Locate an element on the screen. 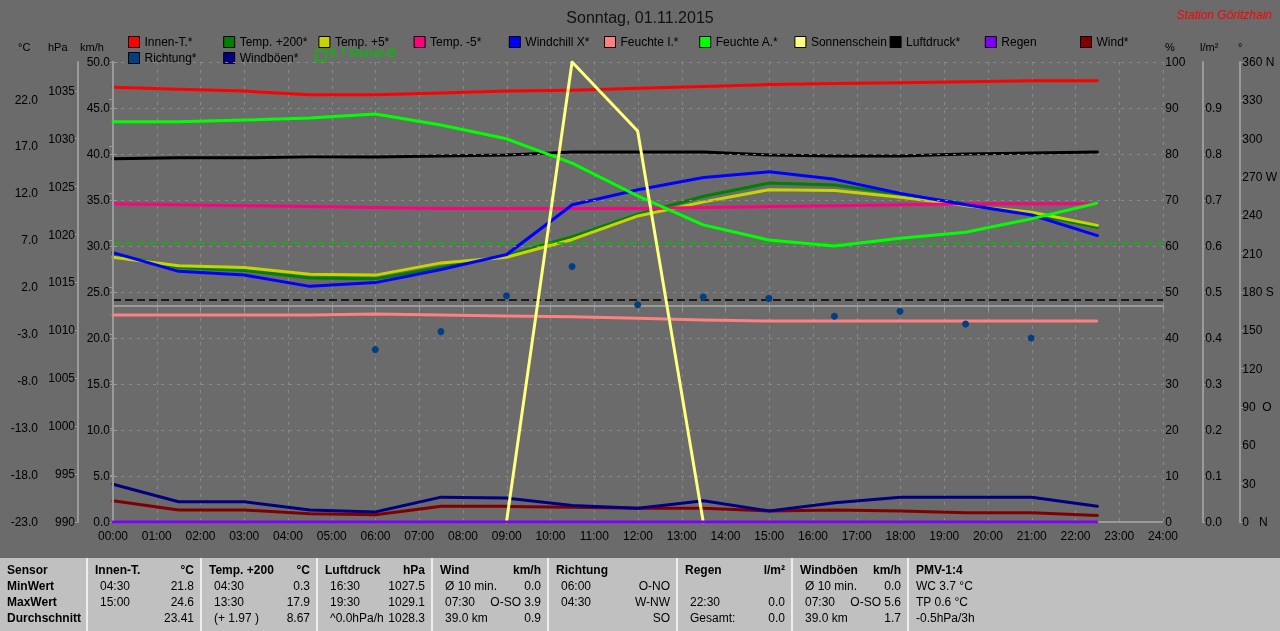 This screenshot has width=1280, height=631. text: Durchschnitt is located at coordinates (44, 618).